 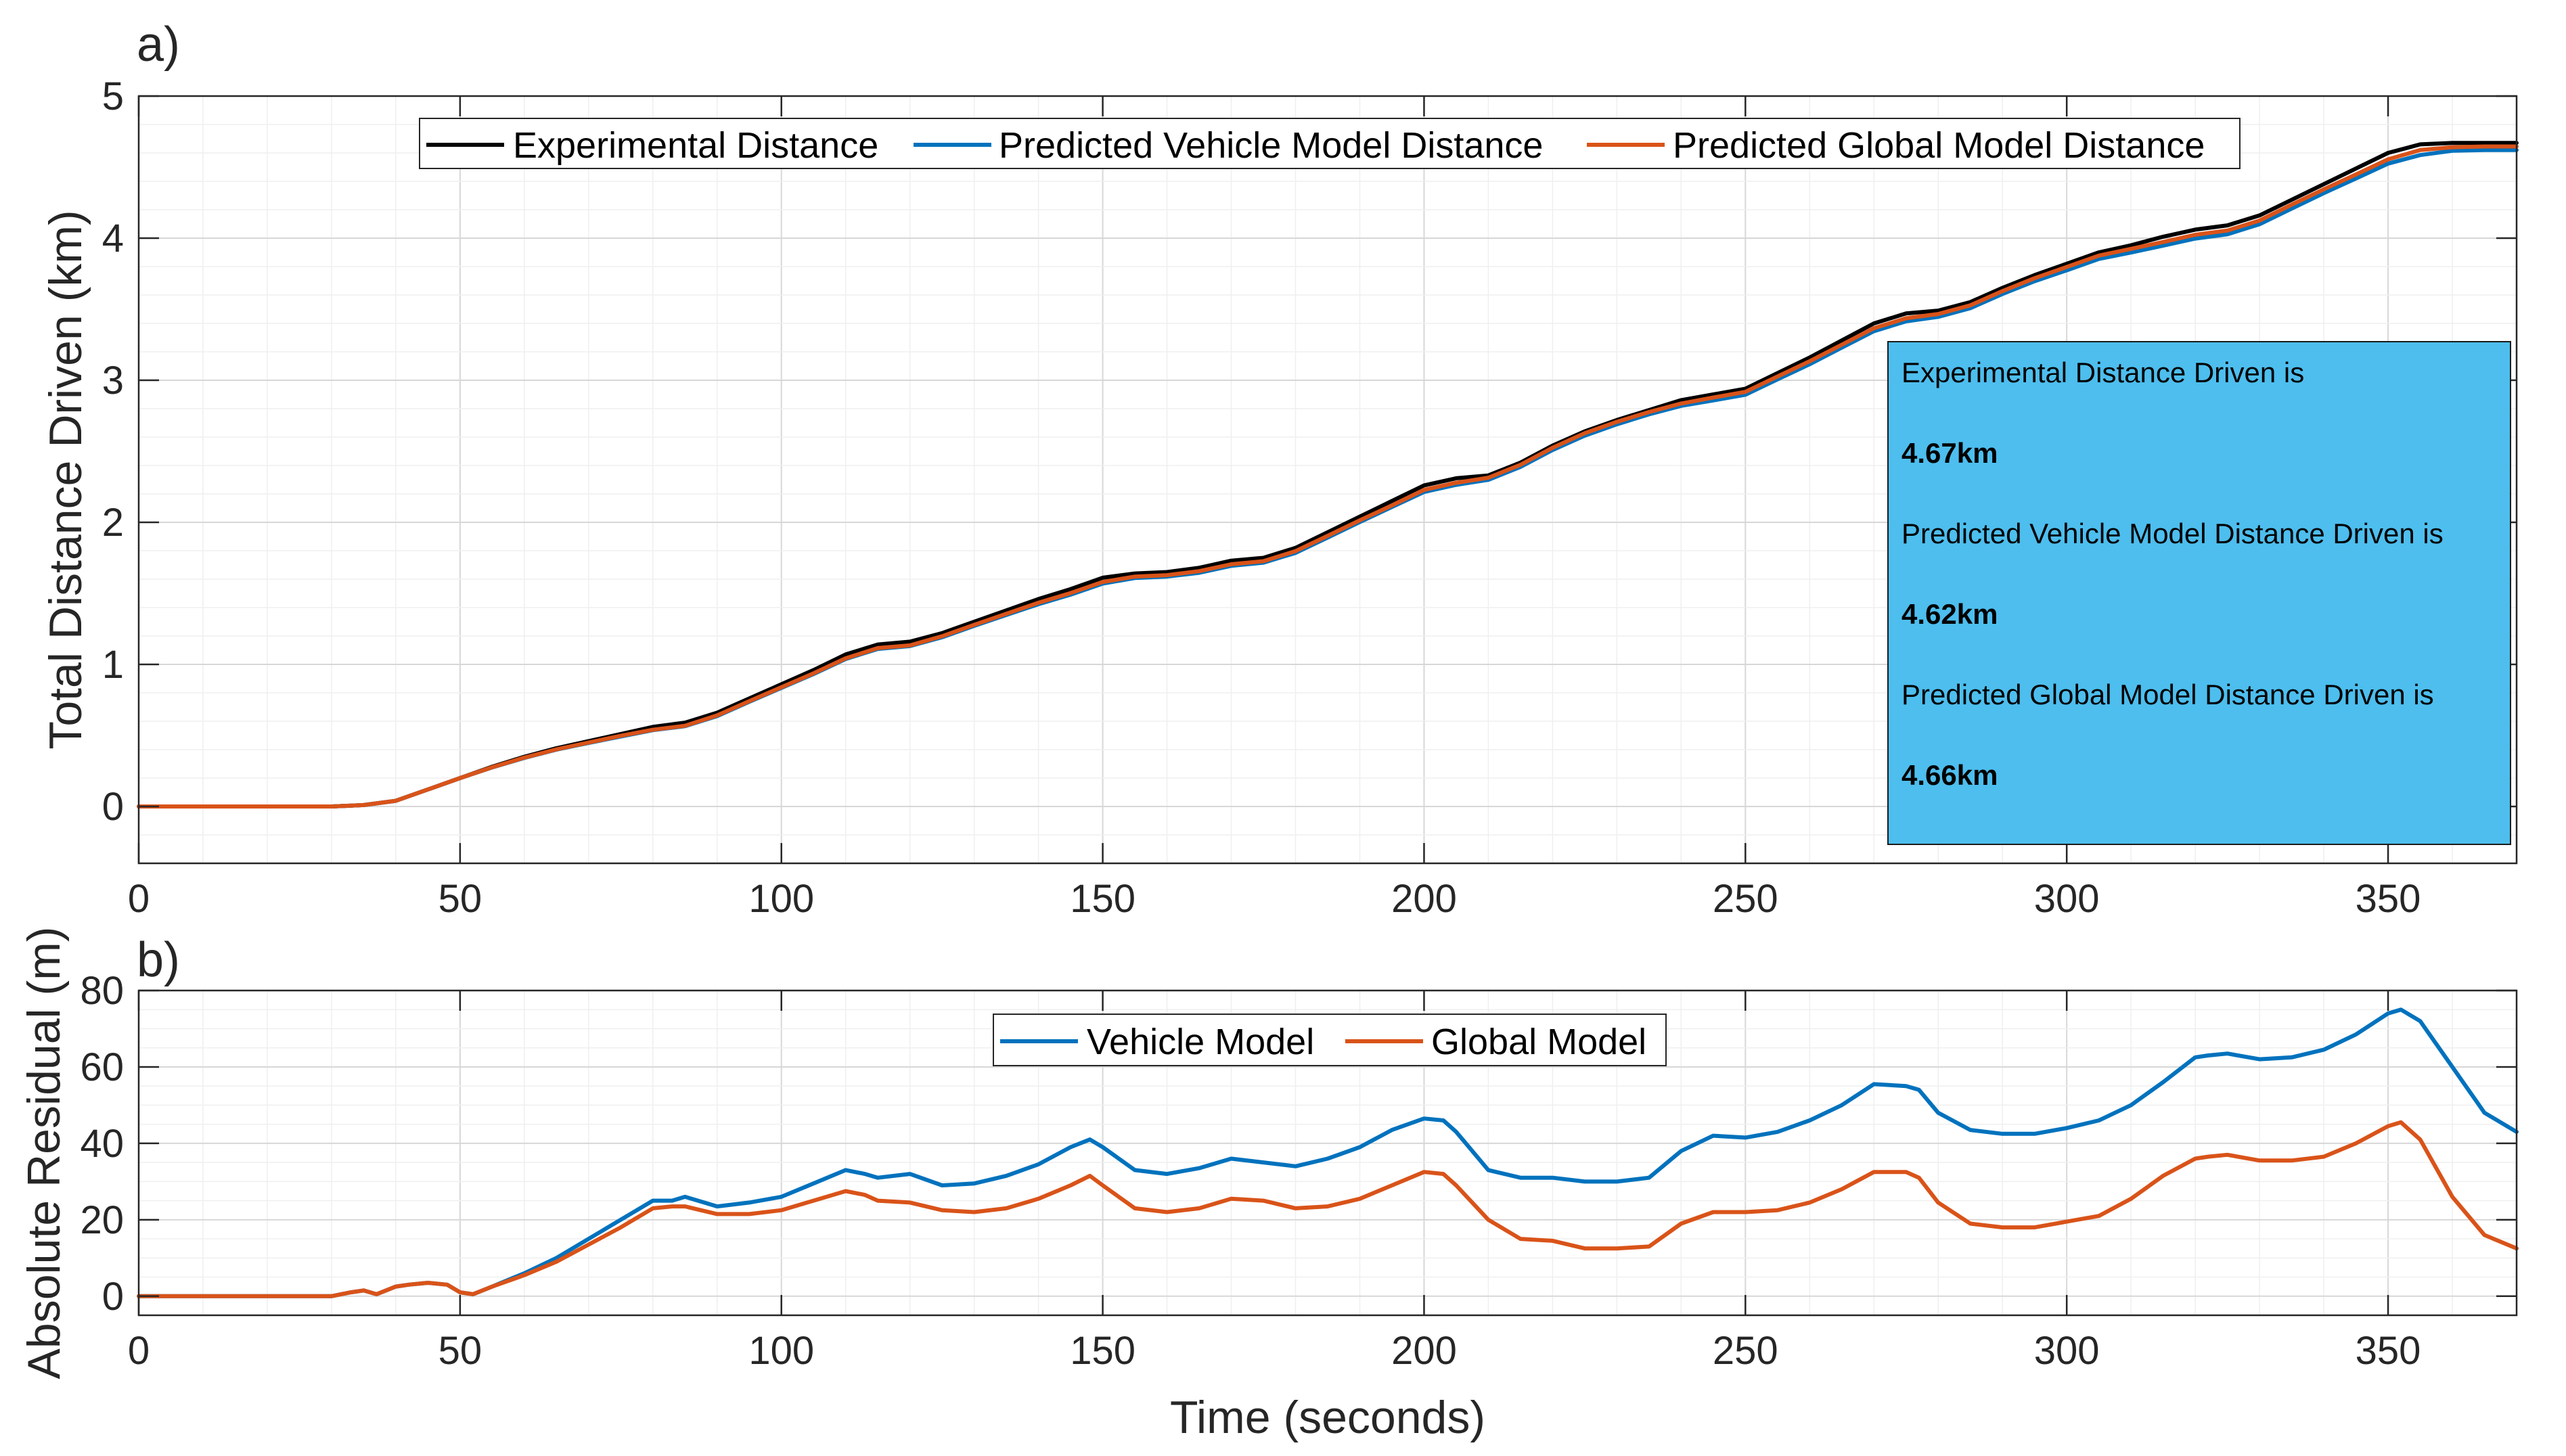 What do you see at coordinates (1200, 1042) in the screenshot?
I see `legend-label-vehicle-model: Vehicle Model` at bounding box center [1200, 1042].